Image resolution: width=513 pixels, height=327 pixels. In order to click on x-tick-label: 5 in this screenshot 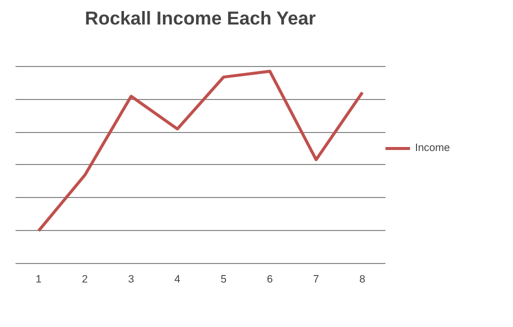, I will do `click(223, 280)`.